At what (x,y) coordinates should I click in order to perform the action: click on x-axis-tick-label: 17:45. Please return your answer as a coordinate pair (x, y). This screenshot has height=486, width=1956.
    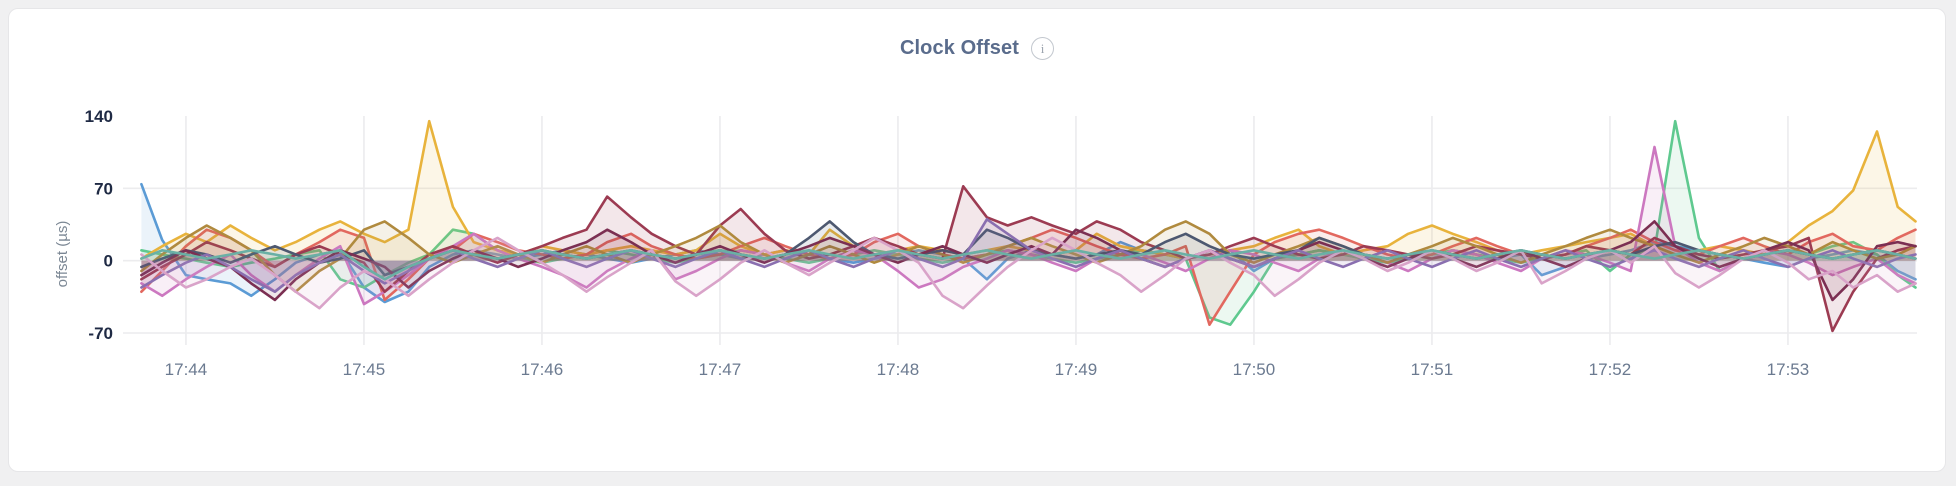
    Looking at the image, I should click on (364, 369).